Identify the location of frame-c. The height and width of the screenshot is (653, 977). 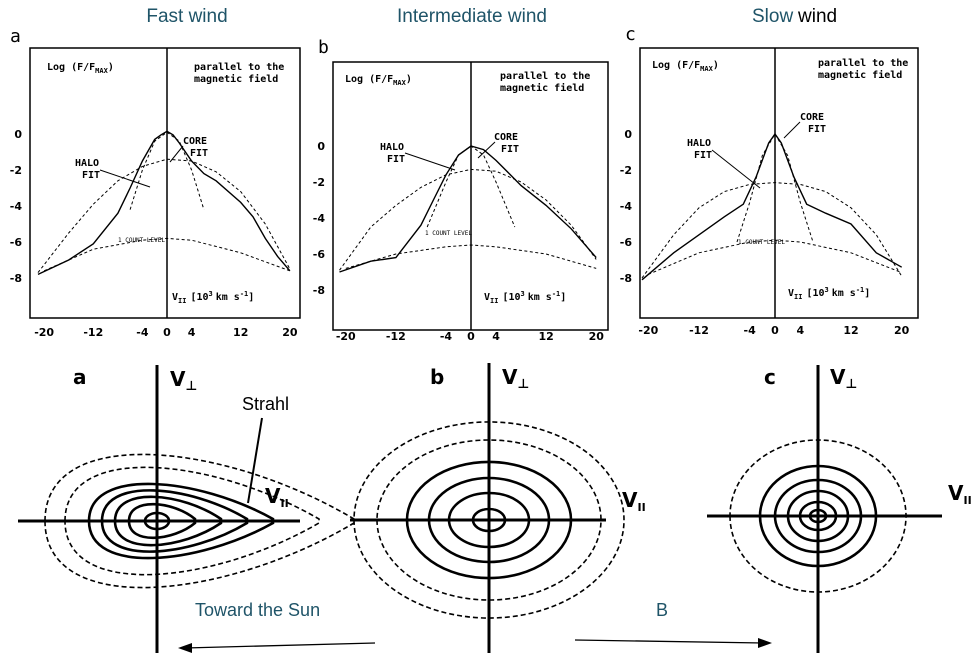
(779, 183).